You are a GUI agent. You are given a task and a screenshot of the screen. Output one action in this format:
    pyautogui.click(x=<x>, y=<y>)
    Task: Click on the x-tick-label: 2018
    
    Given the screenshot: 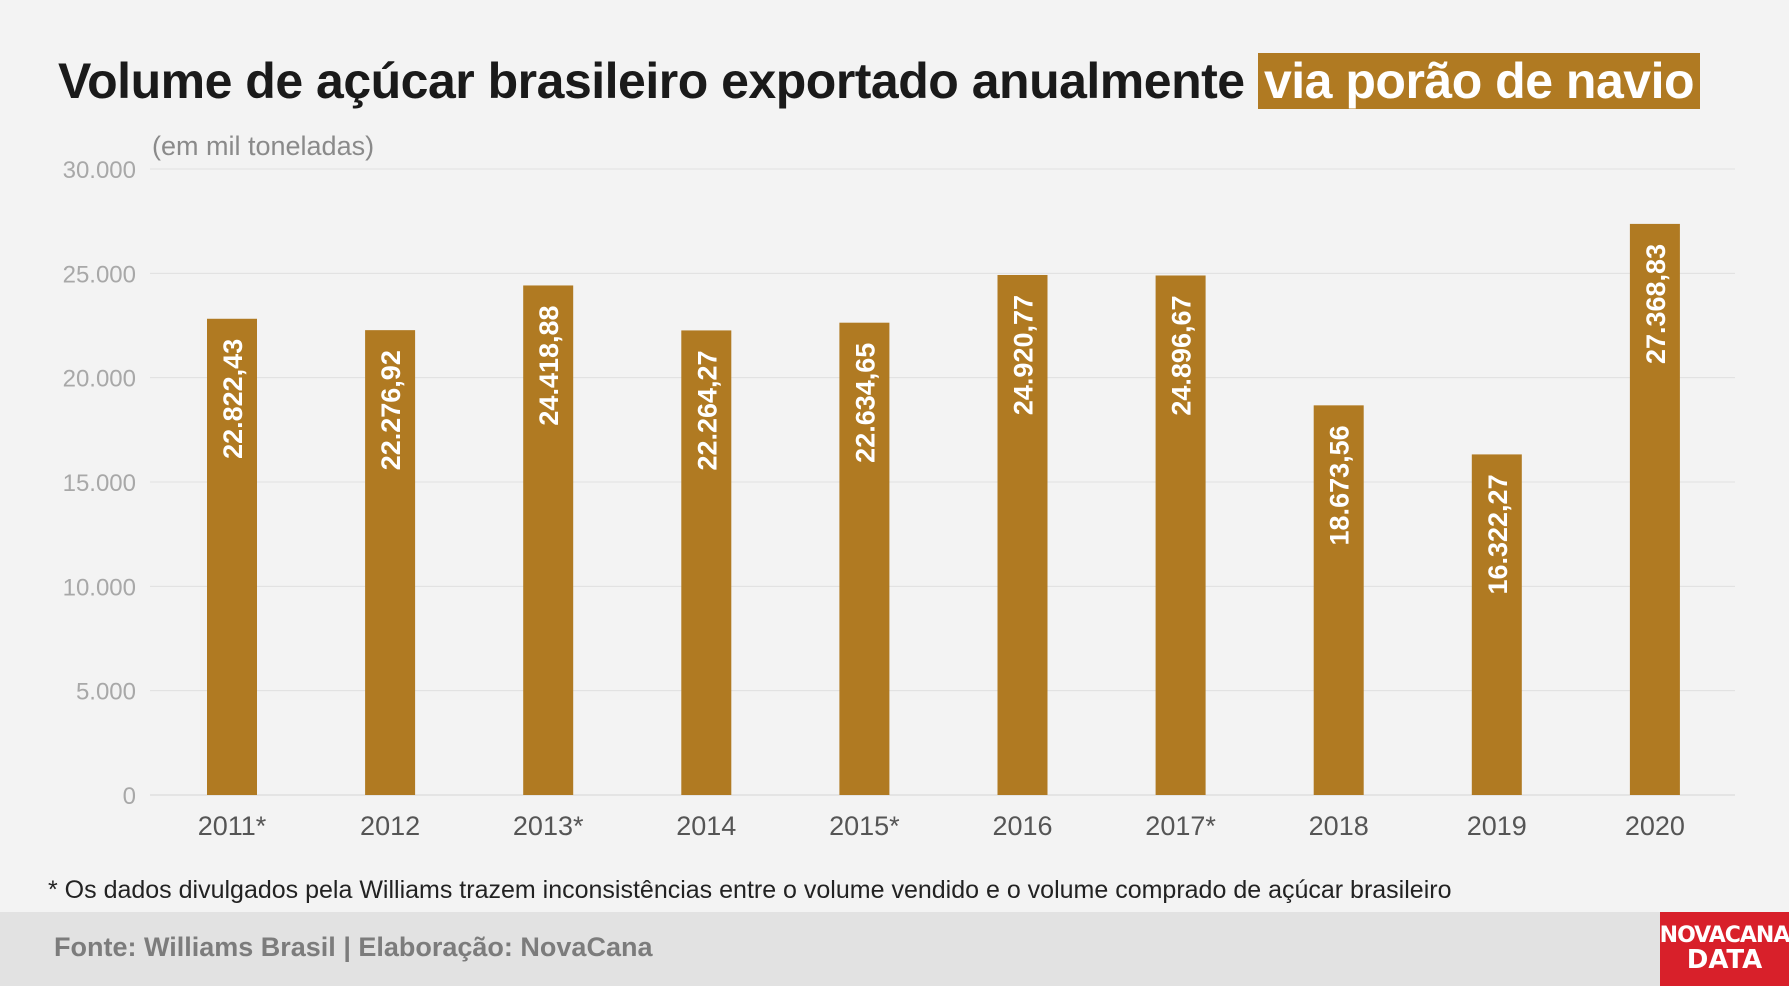 What is the action you would take?
    pyautogui.click(x=1339, y=826)
    